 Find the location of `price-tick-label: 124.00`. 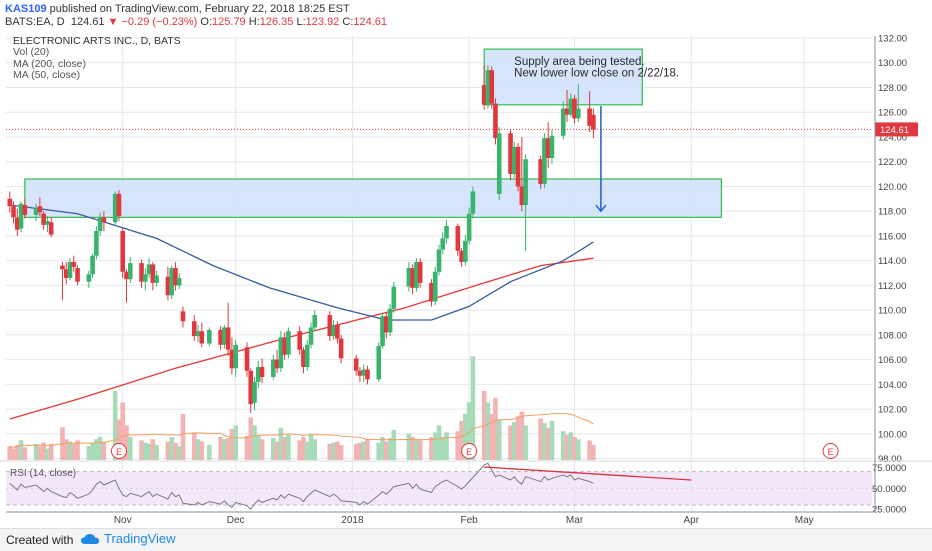

price-tick-label: 124.00 is located at coordinates (892, 137).